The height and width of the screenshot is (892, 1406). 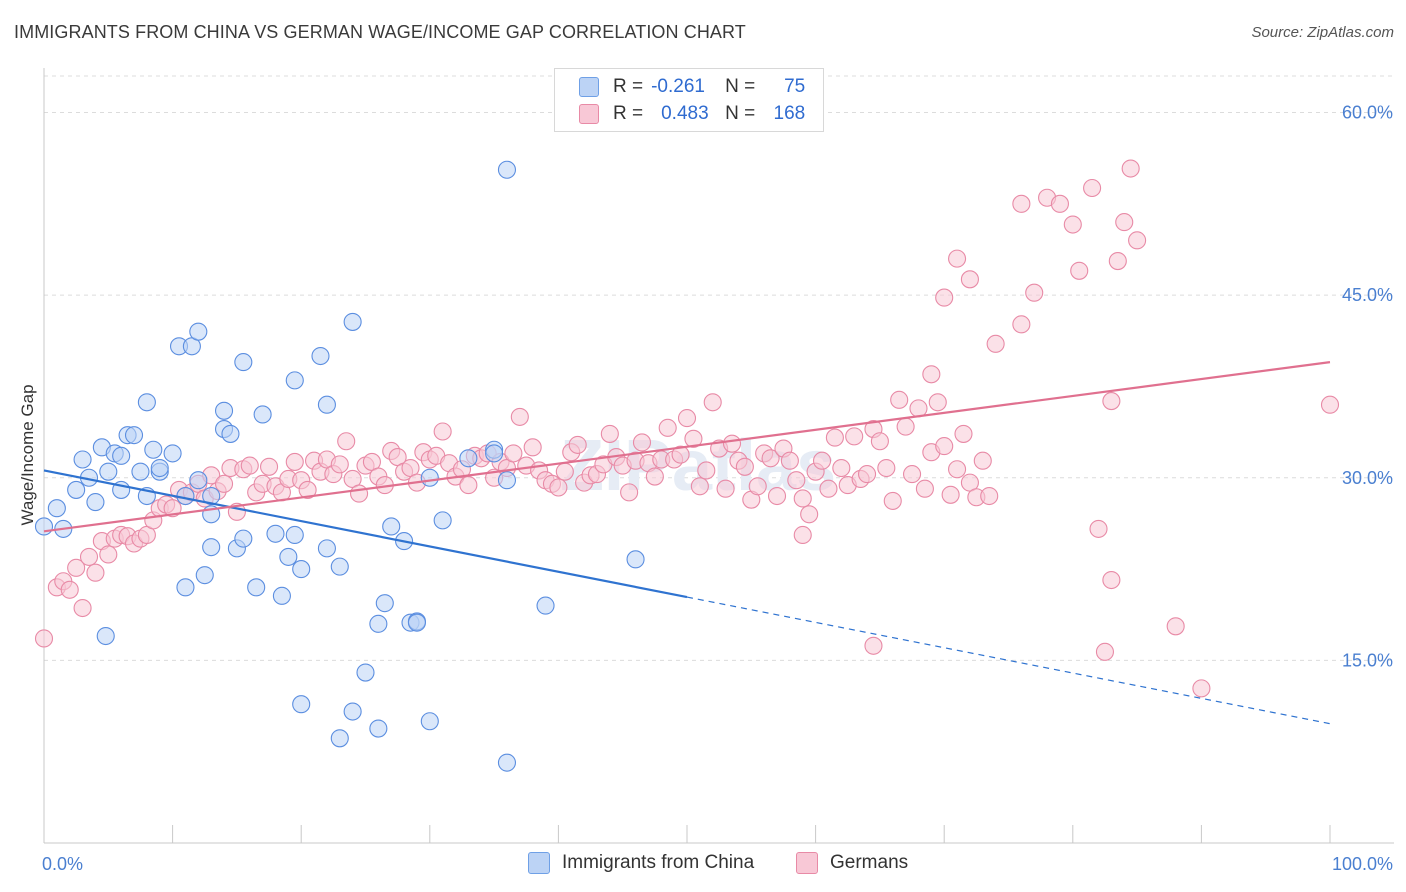 I want to click on bottom-legend-swatch-germans, so click(x=807, y=863).